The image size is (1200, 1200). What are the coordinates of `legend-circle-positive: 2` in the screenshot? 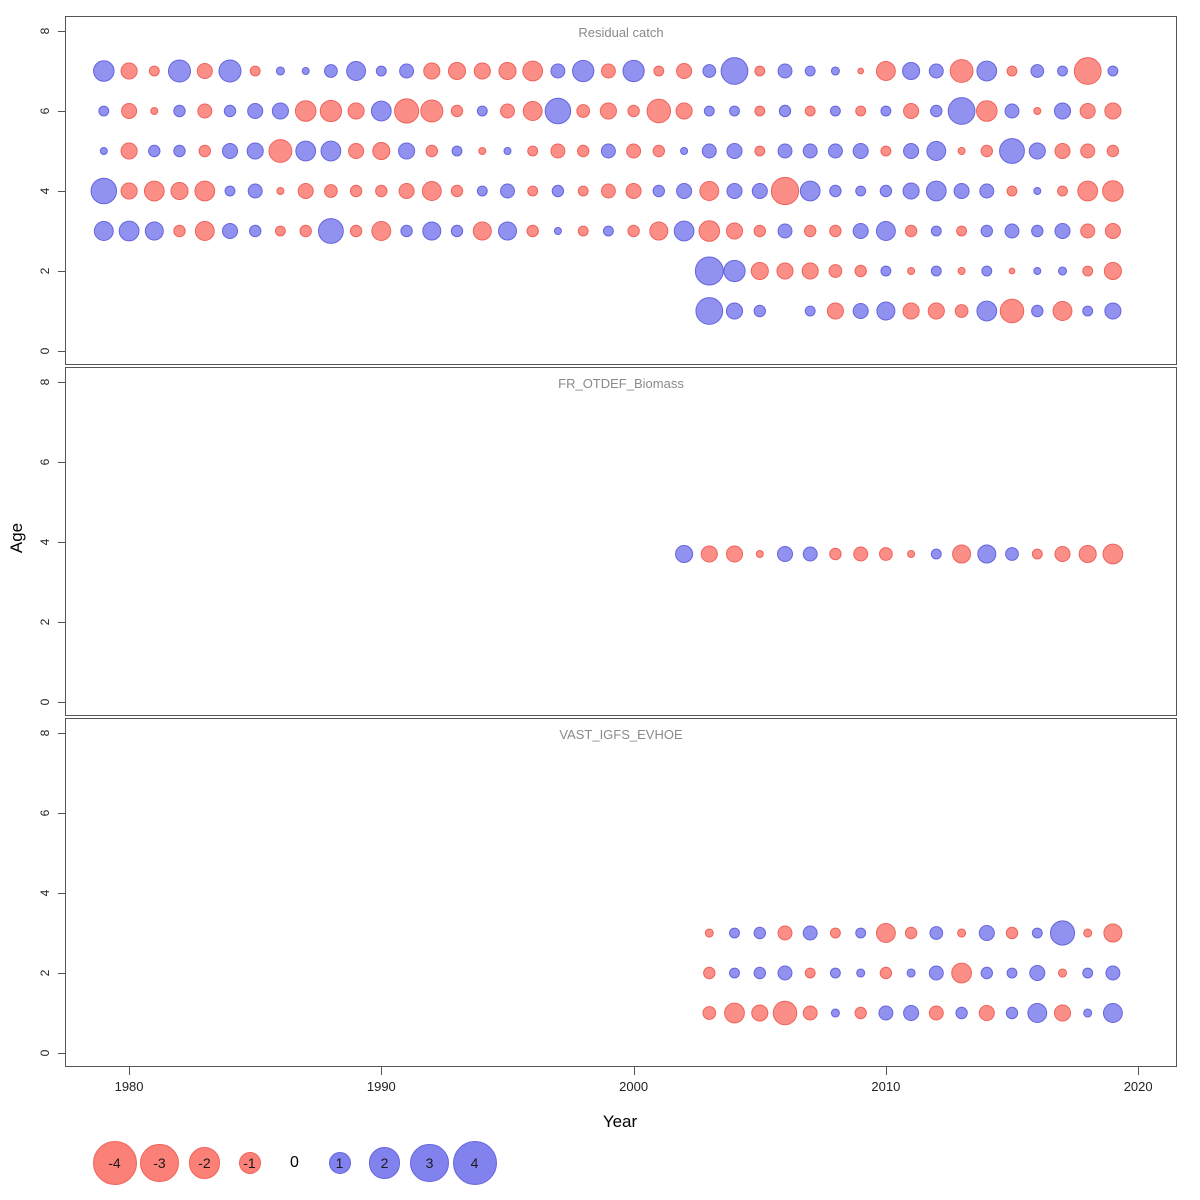 It's located at (384, 1163).